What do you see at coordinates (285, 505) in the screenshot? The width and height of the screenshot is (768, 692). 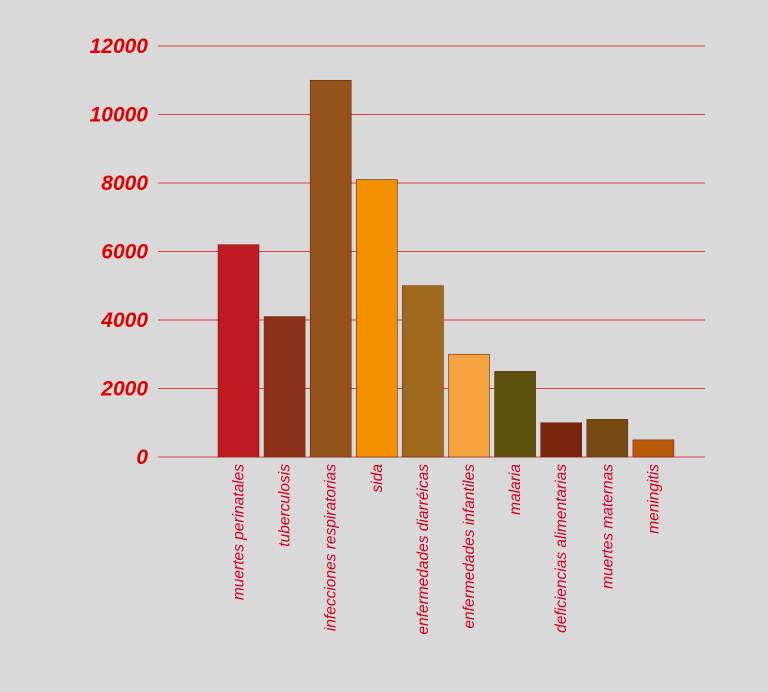 I see `x-category-label: tuberculosis` at bounding box center [285, 505].